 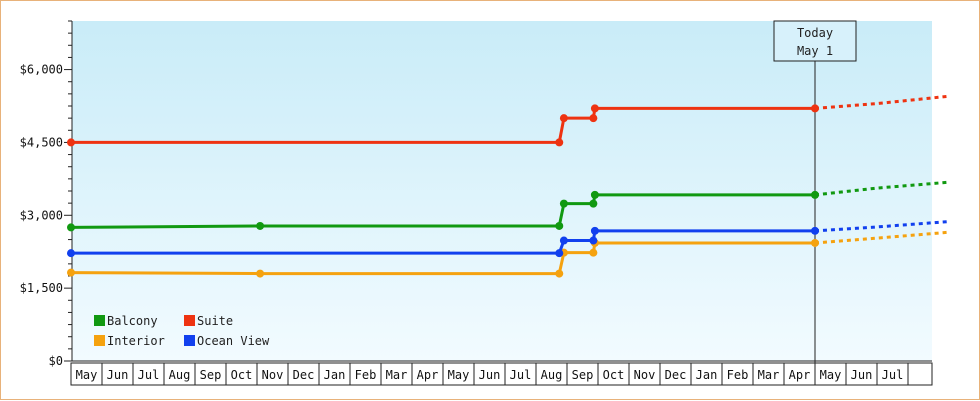 What do you see at coordinates (56, 361) in the screenshot?
I see `y-tick-label: $0` at bounding box center [56, 361].